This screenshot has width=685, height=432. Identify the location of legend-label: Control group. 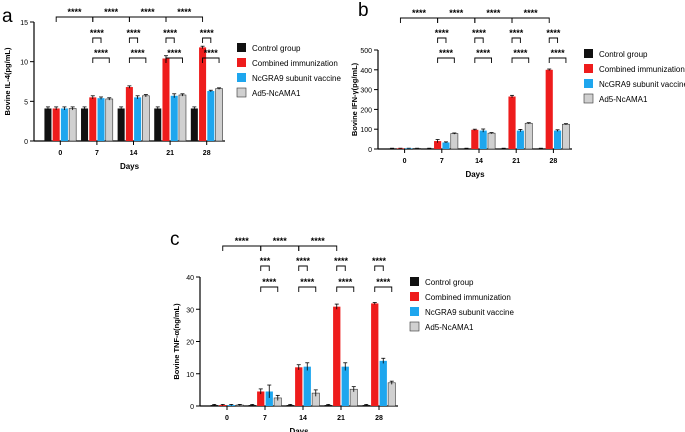
(623, 54).